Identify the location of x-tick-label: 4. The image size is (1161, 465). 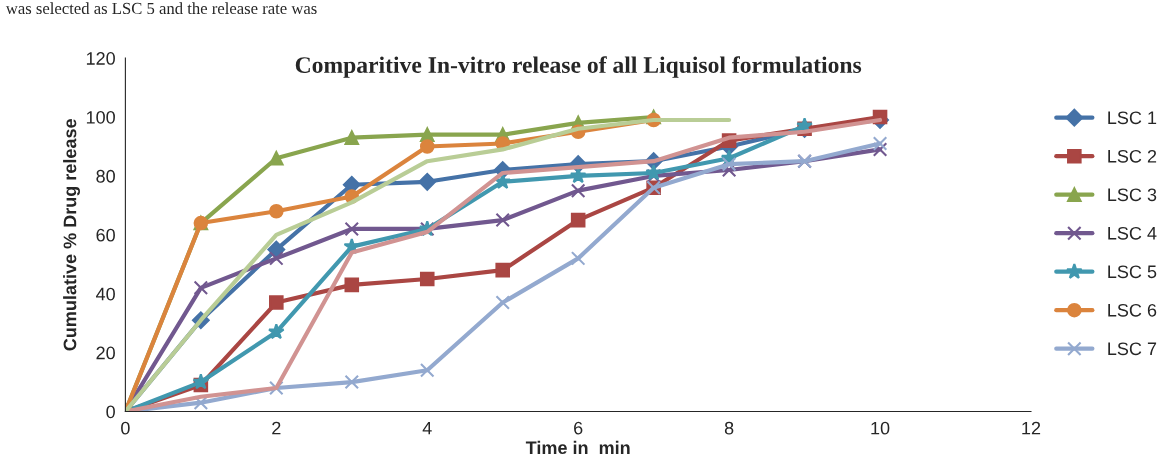
(427, 428).